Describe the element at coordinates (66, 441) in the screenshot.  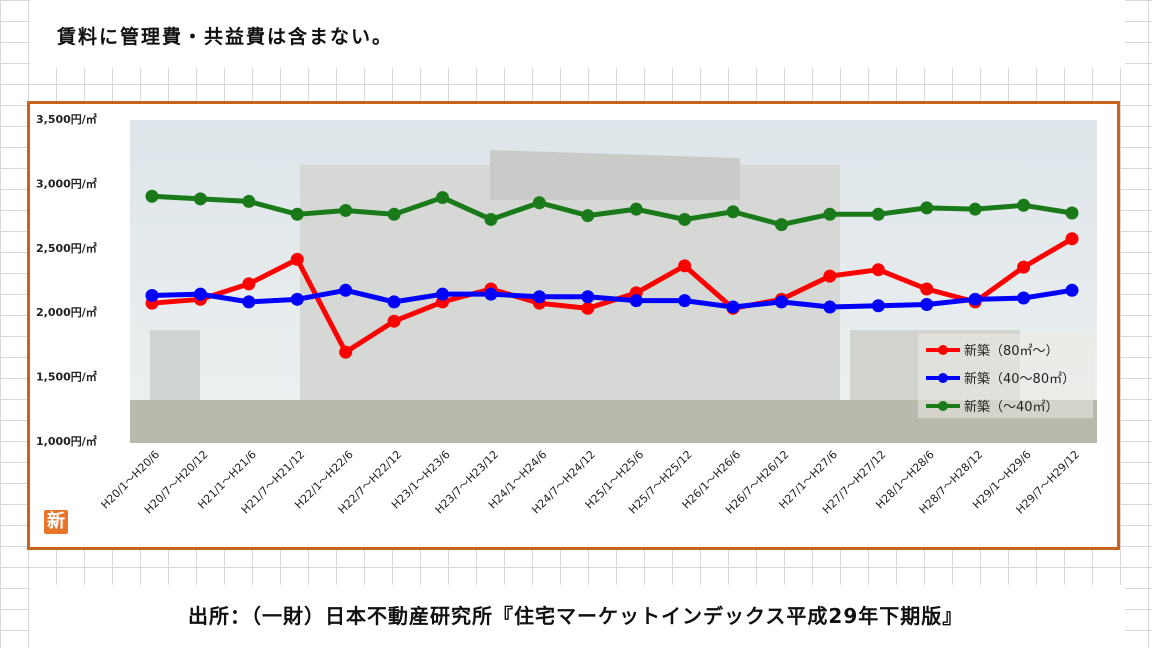
I see `y-tick-label: 1,000円/㎡` at that location.